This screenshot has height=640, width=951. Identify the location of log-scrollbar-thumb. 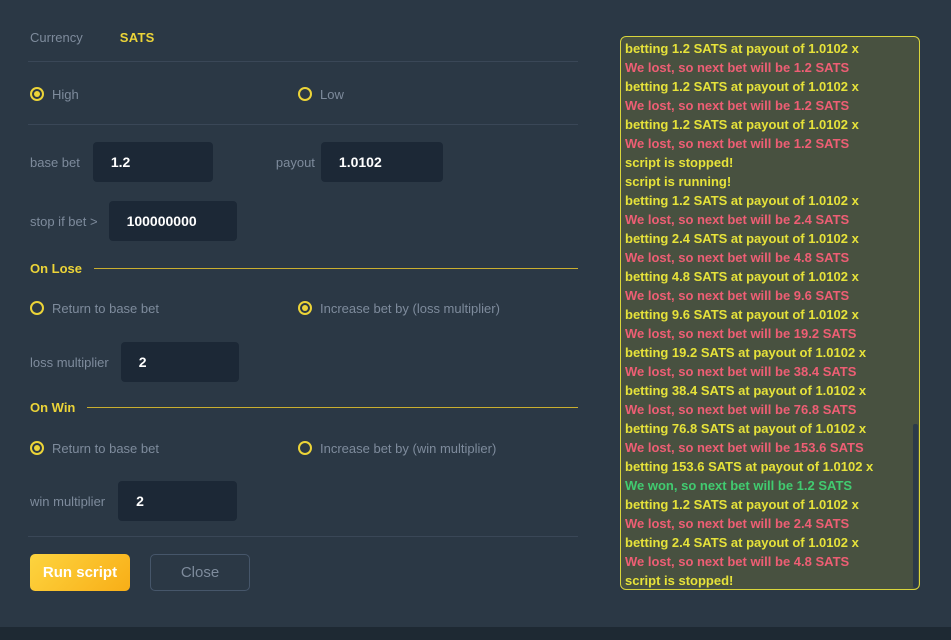
(915, 506).